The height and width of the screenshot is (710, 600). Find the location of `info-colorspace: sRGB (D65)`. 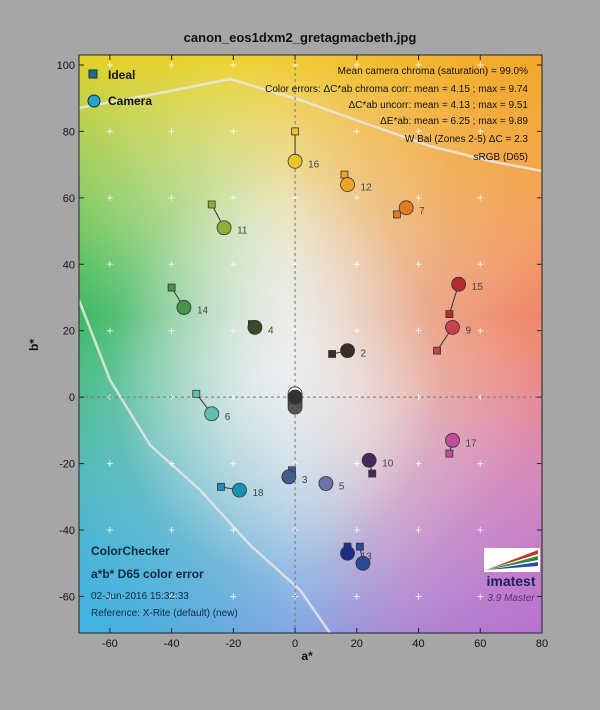

info-colorspace: sRGB (D65) is located at coordinates (501, 157).